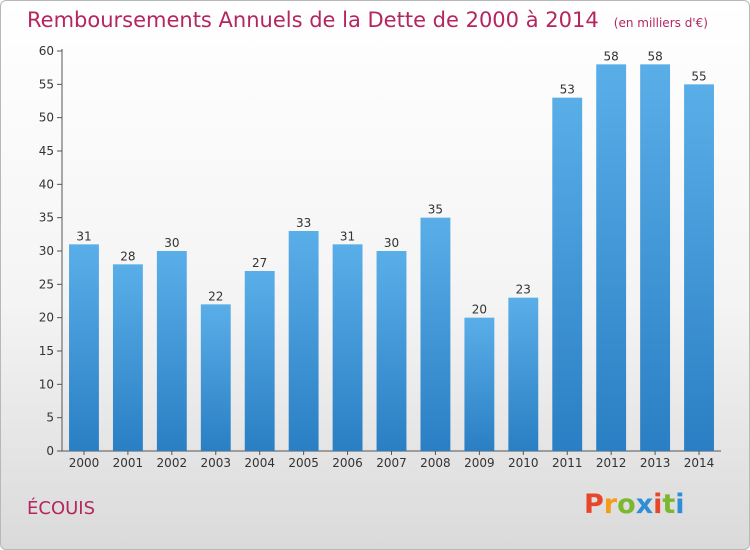  Describe the element at coordinates (699, 463) in the screenshot. I see `x-tick-label-2014: 2014` at that location.